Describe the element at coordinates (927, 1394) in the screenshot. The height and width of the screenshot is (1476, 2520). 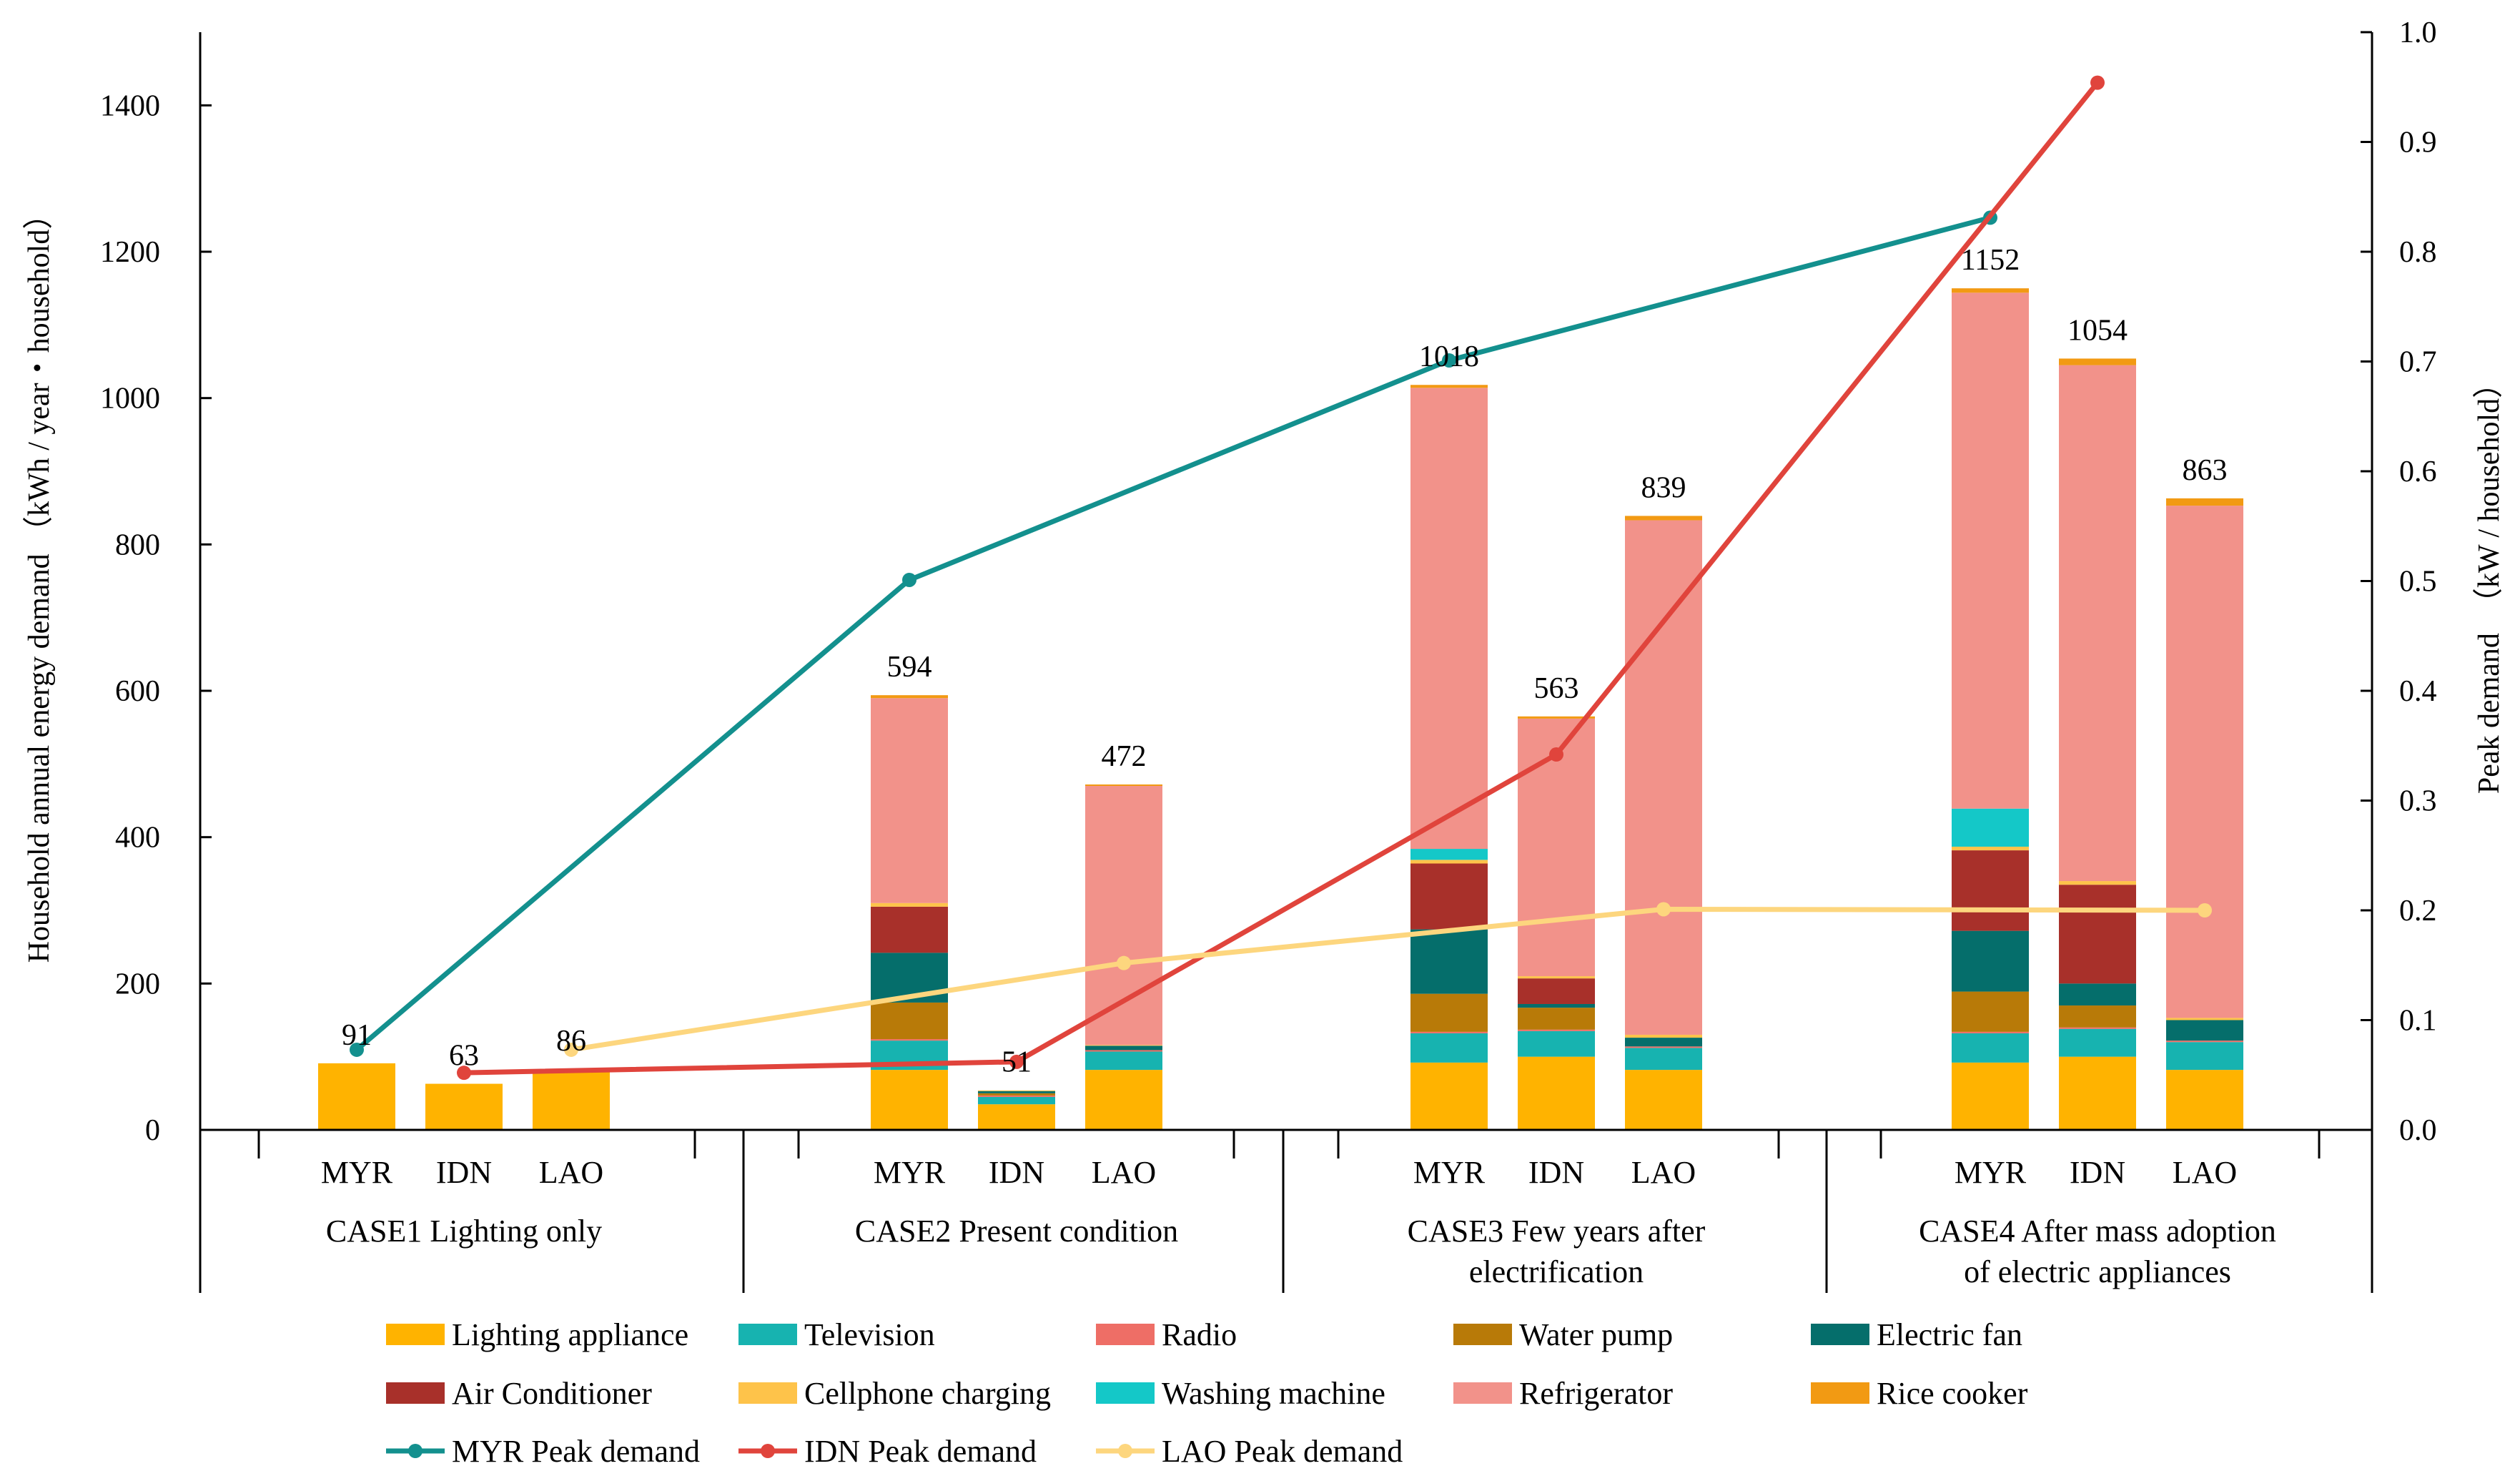
I see `legend-label: Cellphone charging` at that location.